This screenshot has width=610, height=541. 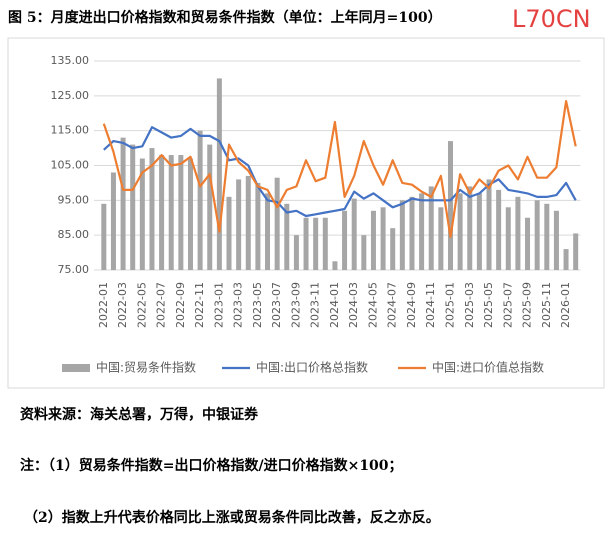 What do you see at coordinates (546, 305) in the screenshot?
I see `x-tick-label: 2025-11` at bounding box center [546, 305].